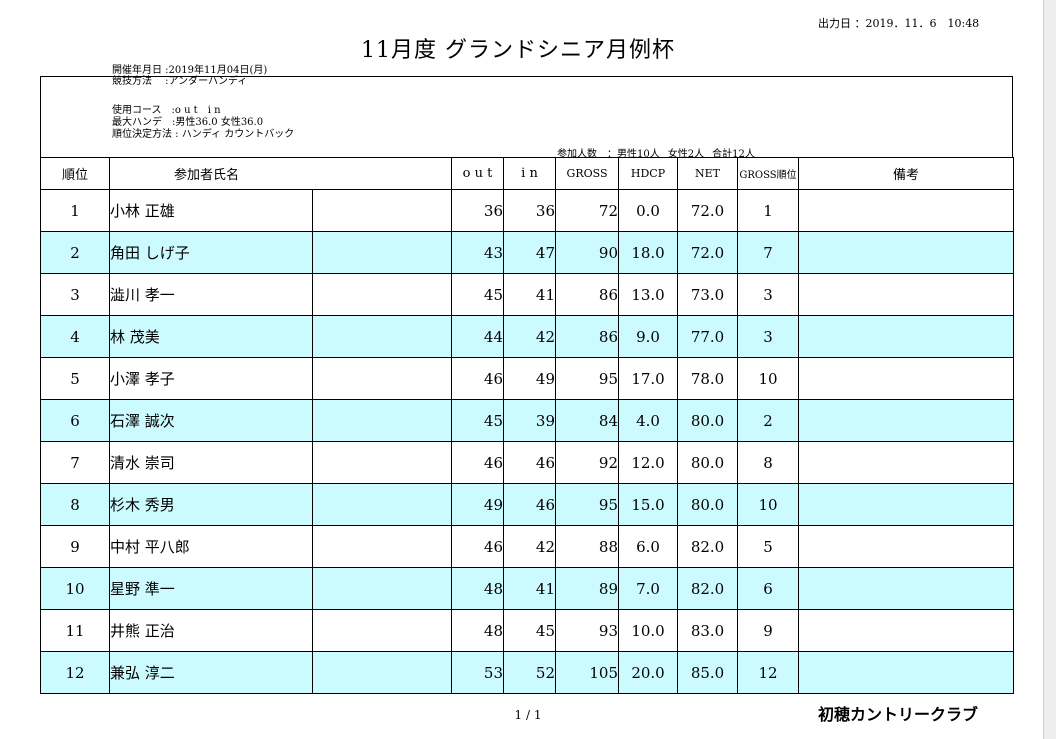  Describe the element at coordinates (530, 588) in the screenshot. I see `cell-in: 41` at that location.